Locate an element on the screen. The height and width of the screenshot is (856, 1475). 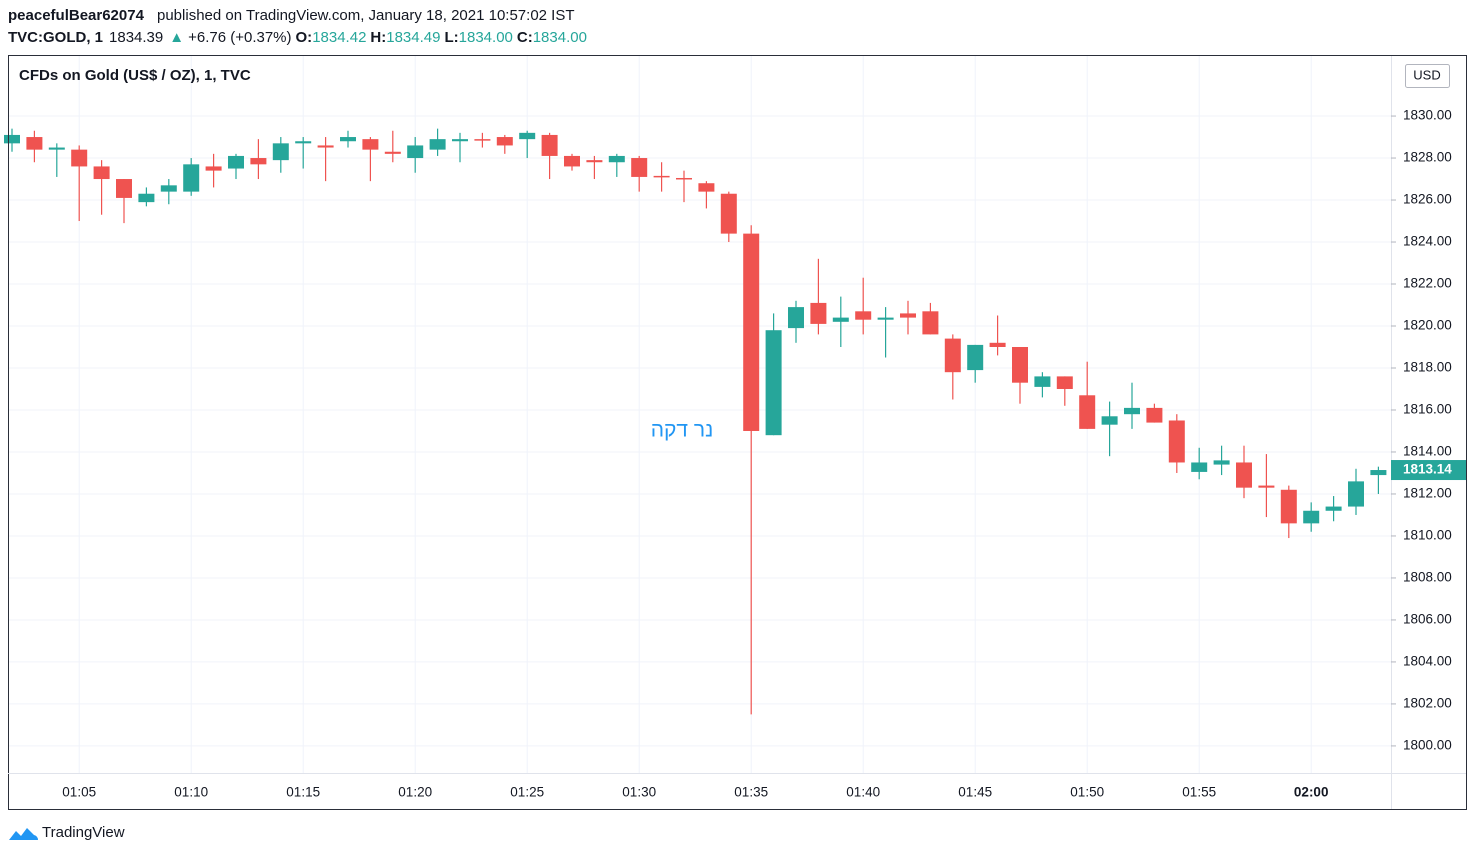
x-tick-label: 01:05 is located at coordinates (79, 792).